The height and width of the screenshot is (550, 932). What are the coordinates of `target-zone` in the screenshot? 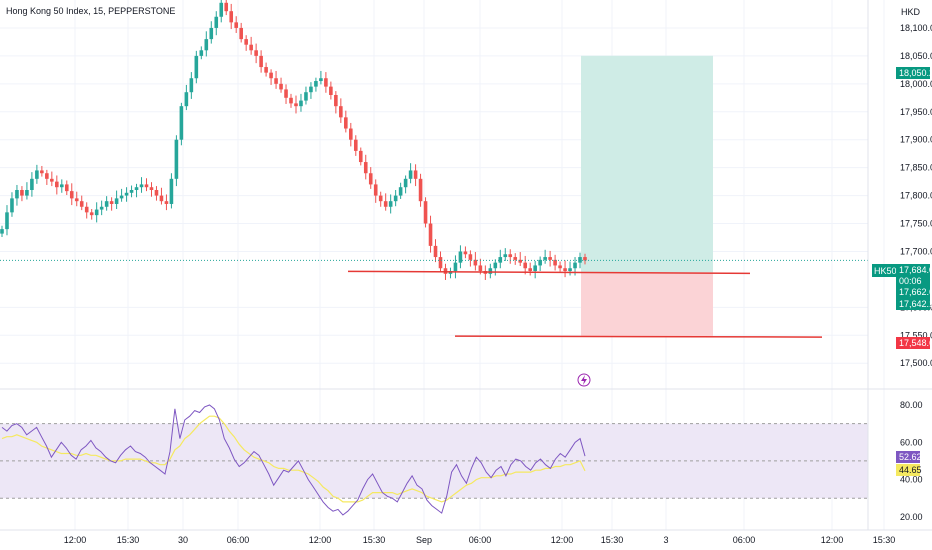 It's located at (647, 164).